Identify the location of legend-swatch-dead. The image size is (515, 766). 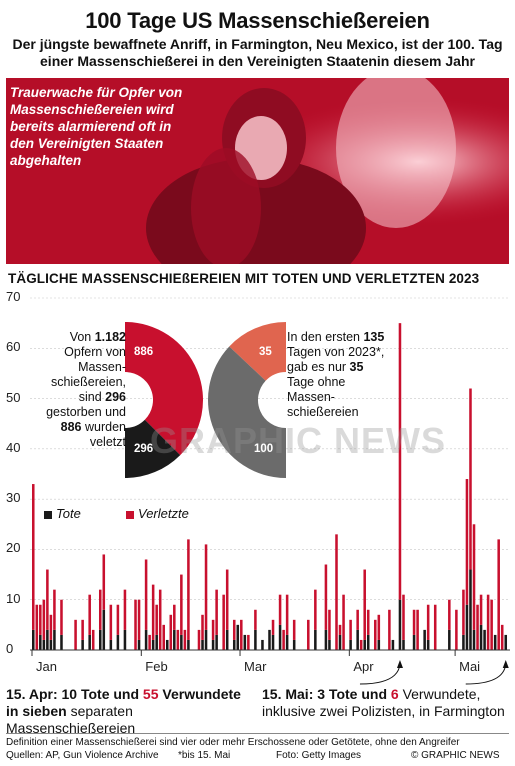
(48, 515).